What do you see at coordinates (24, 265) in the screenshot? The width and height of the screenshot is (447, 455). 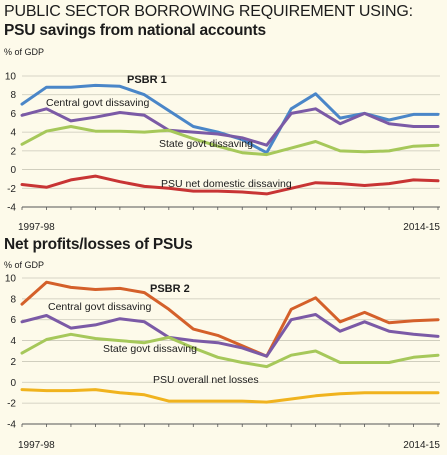 I see `chart-2-unit-label: % of GDP` at bounding box center [24, 265].